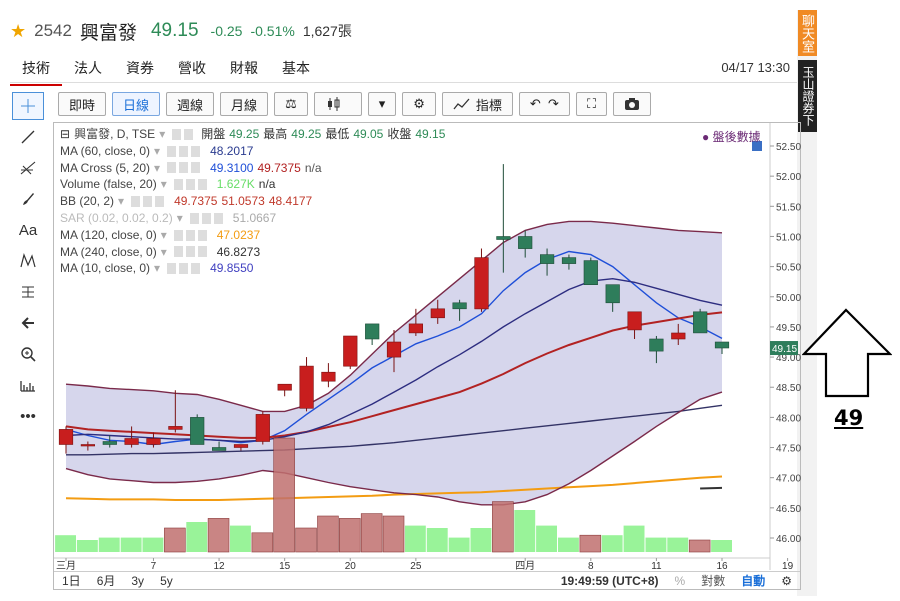 Image resolution: width=900 pixels, height=601 pixels. I want to click on indicators-icon, so click(461, 104).